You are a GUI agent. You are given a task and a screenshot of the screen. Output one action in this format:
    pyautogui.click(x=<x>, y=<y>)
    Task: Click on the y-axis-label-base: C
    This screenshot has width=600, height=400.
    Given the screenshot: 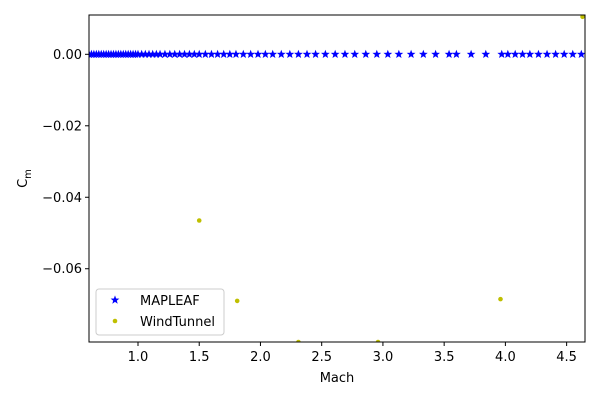 What is the action you would take?
    pyautogui.click(x=23, y=183)
    